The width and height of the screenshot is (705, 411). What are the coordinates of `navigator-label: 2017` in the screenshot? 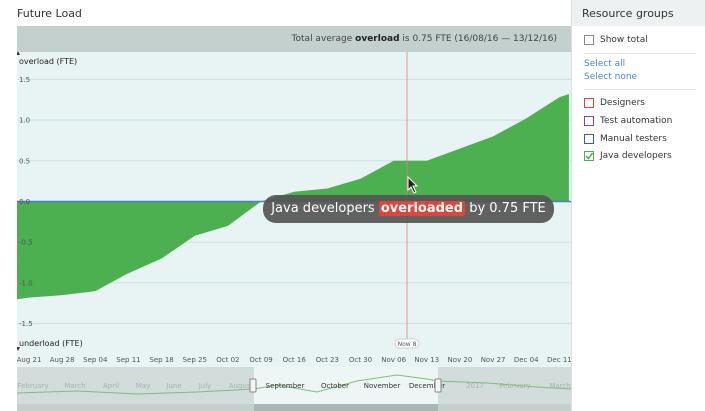 It's located at (475, 386).